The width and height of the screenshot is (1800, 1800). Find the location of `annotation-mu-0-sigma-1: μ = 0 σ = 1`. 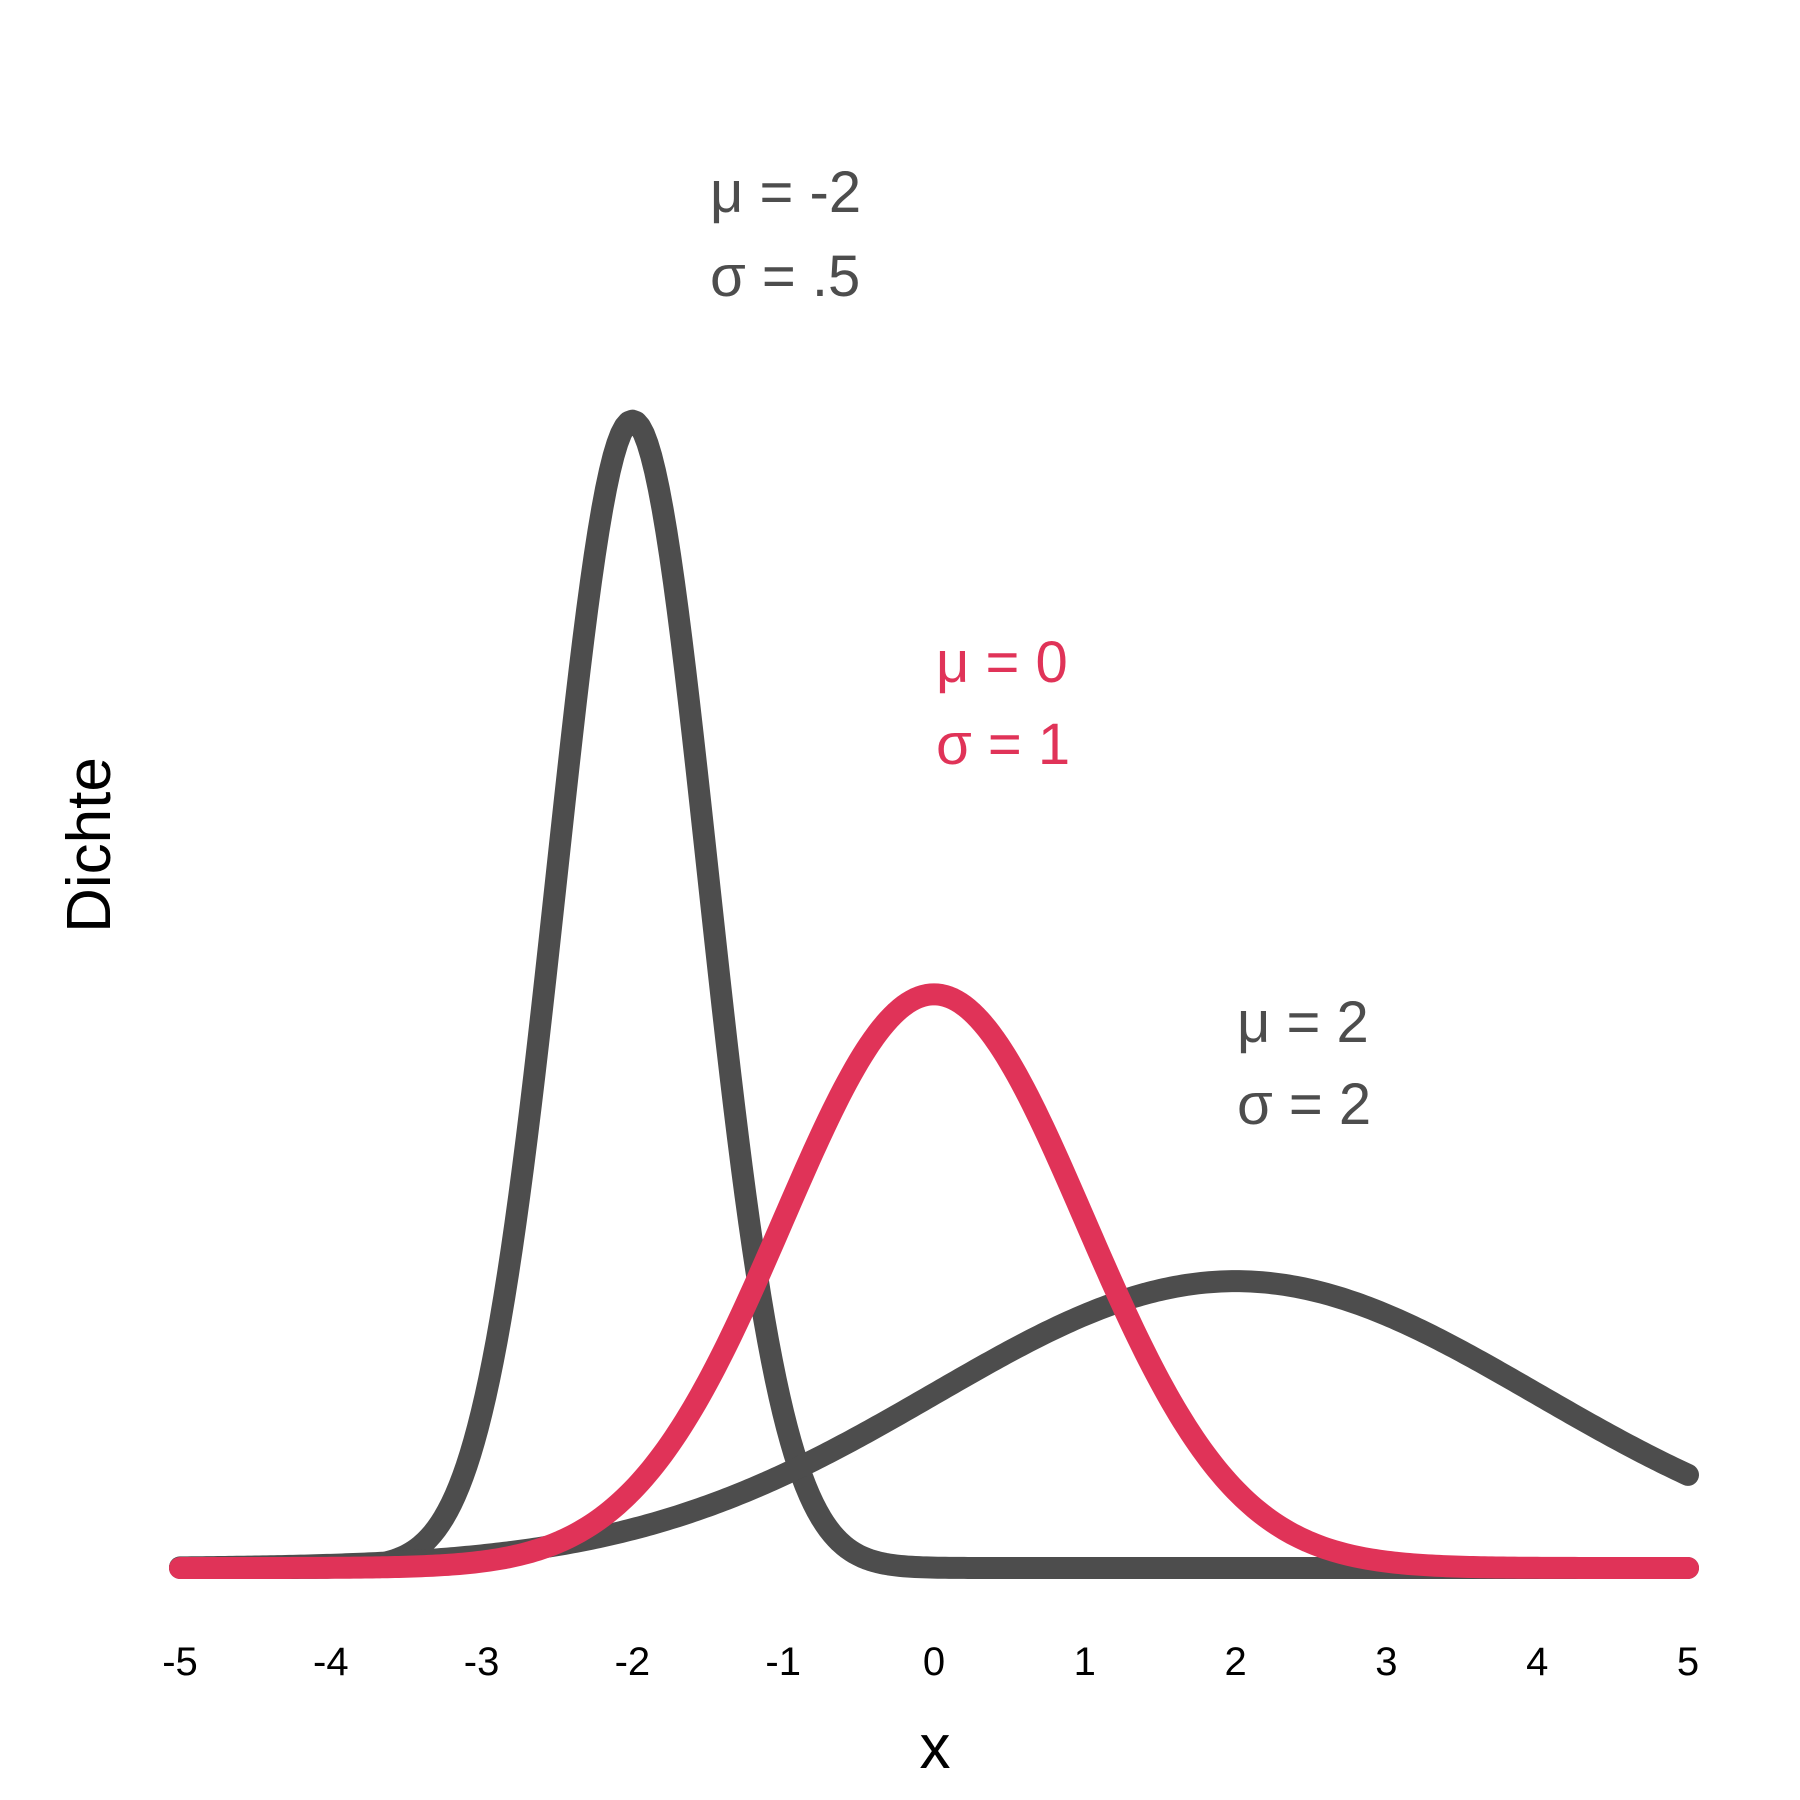

annotation-mu-0-sigma-1: μ = 0 σ = 1 is located at coordinates (1003, 703).